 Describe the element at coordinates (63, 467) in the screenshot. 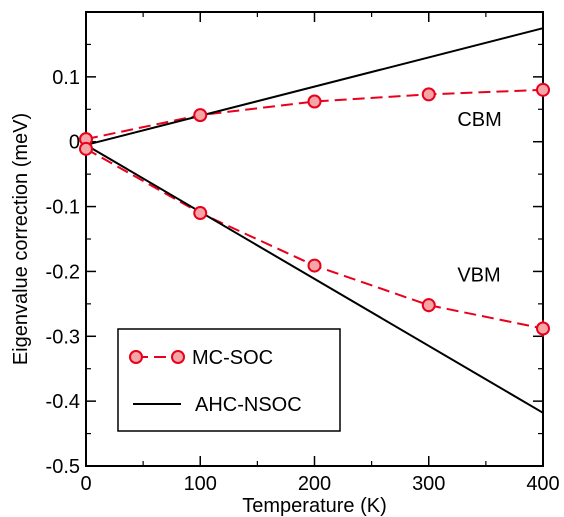

I see `y-tick-label: -0.5` at that location.